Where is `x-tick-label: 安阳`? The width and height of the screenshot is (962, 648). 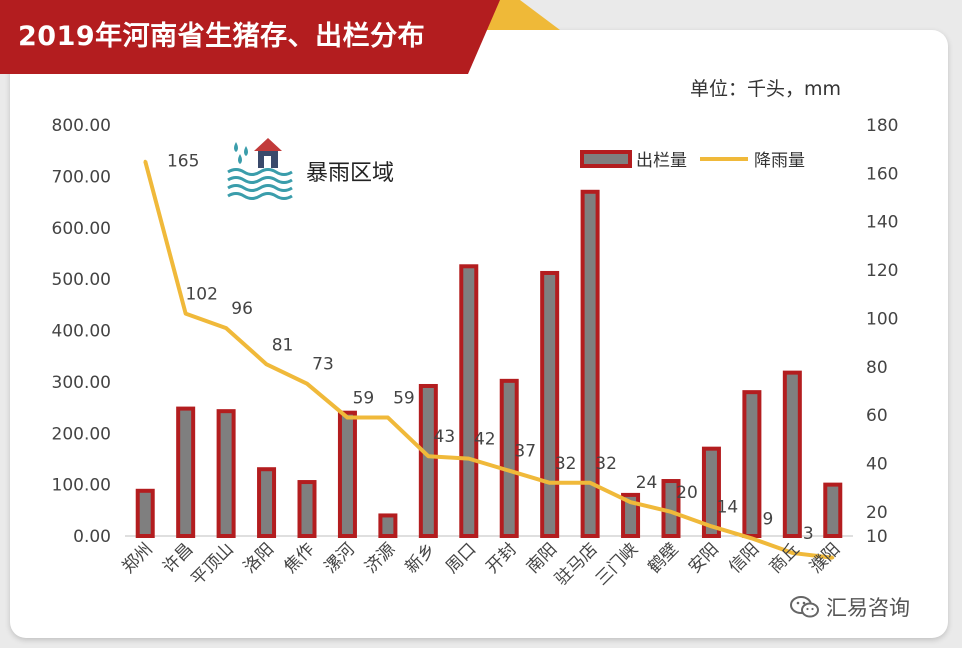 x-tick-label: 安阳 is located at coordinates (704, 558).